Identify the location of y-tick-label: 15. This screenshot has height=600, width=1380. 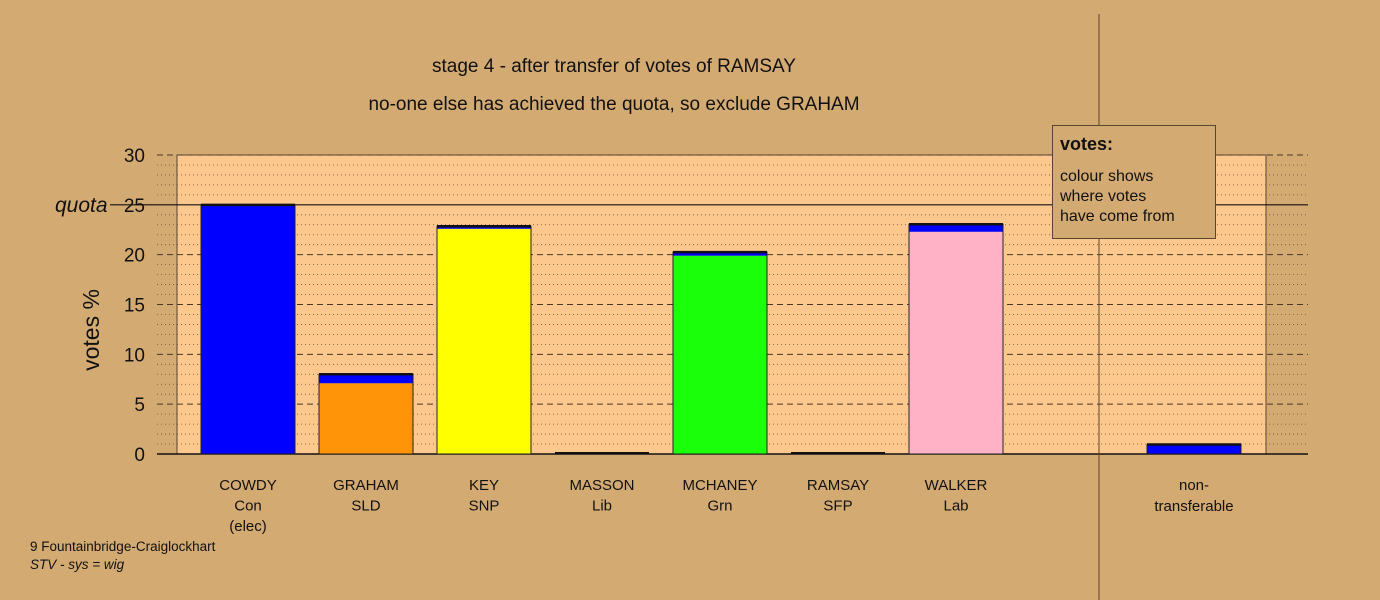
(134, 306).